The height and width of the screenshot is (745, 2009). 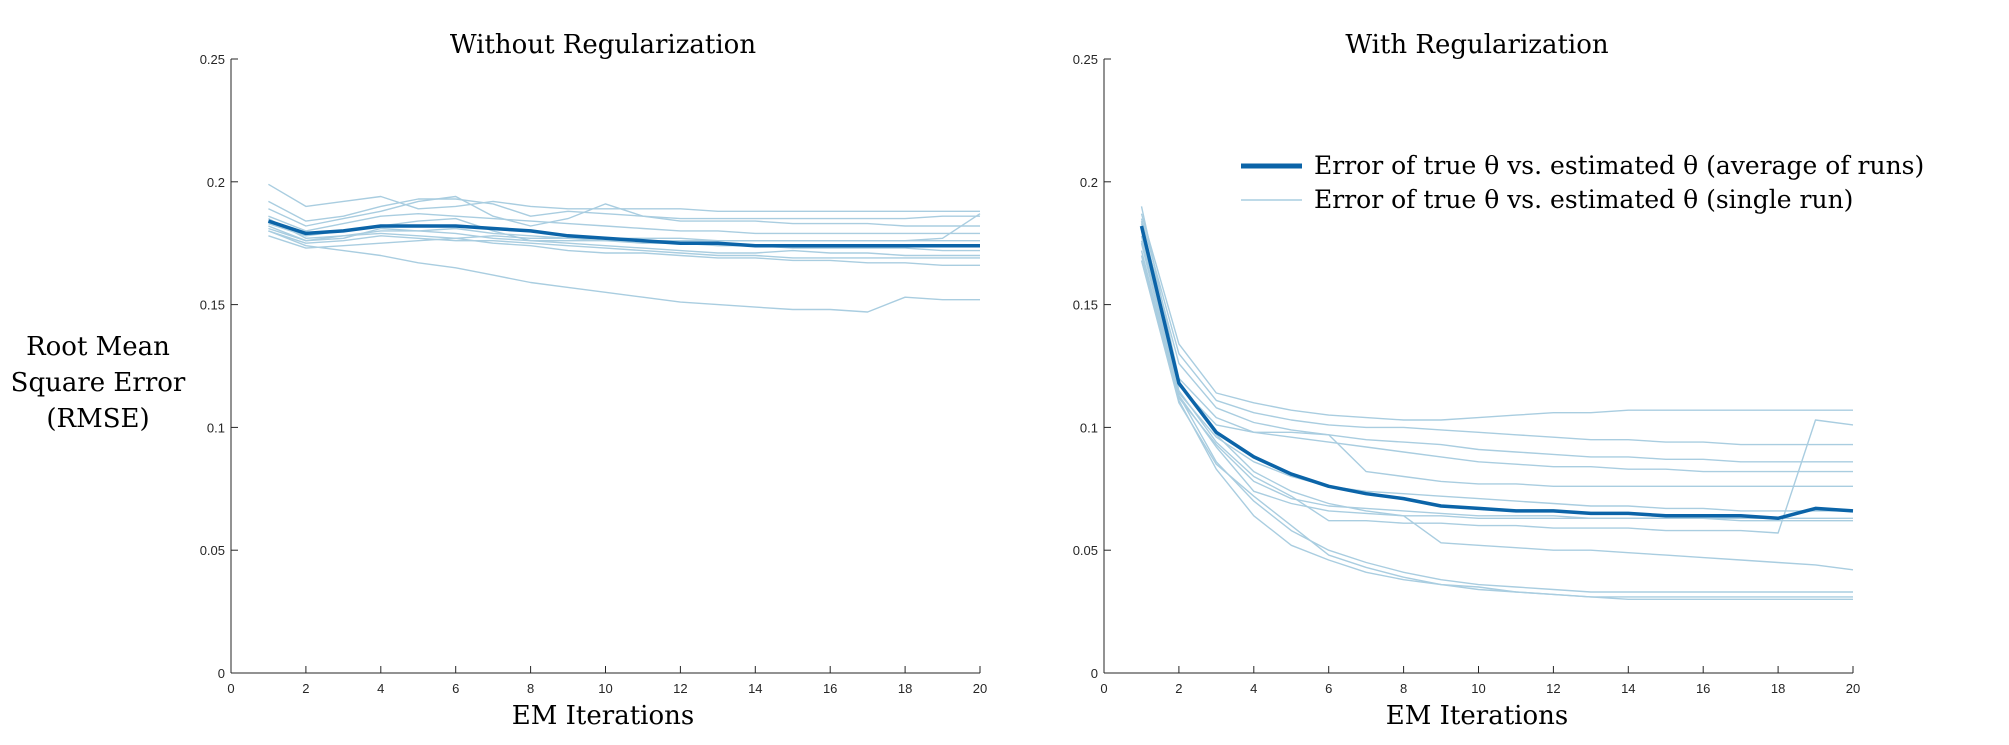 I want to click on x-axis-label-right: EM Iterations, so click(x=1477, y=716).